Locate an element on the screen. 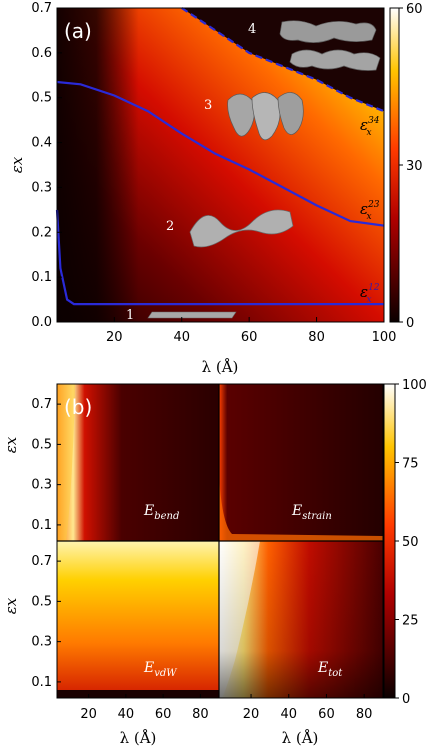  phase-3-ribbon is located at coordinates (265, 116).